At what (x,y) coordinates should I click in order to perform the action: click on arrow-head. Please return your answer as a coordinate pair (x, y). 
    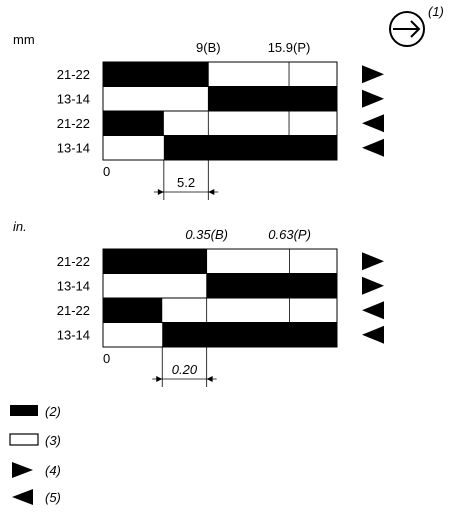
    Looking at the image, I should click on (415, 29).